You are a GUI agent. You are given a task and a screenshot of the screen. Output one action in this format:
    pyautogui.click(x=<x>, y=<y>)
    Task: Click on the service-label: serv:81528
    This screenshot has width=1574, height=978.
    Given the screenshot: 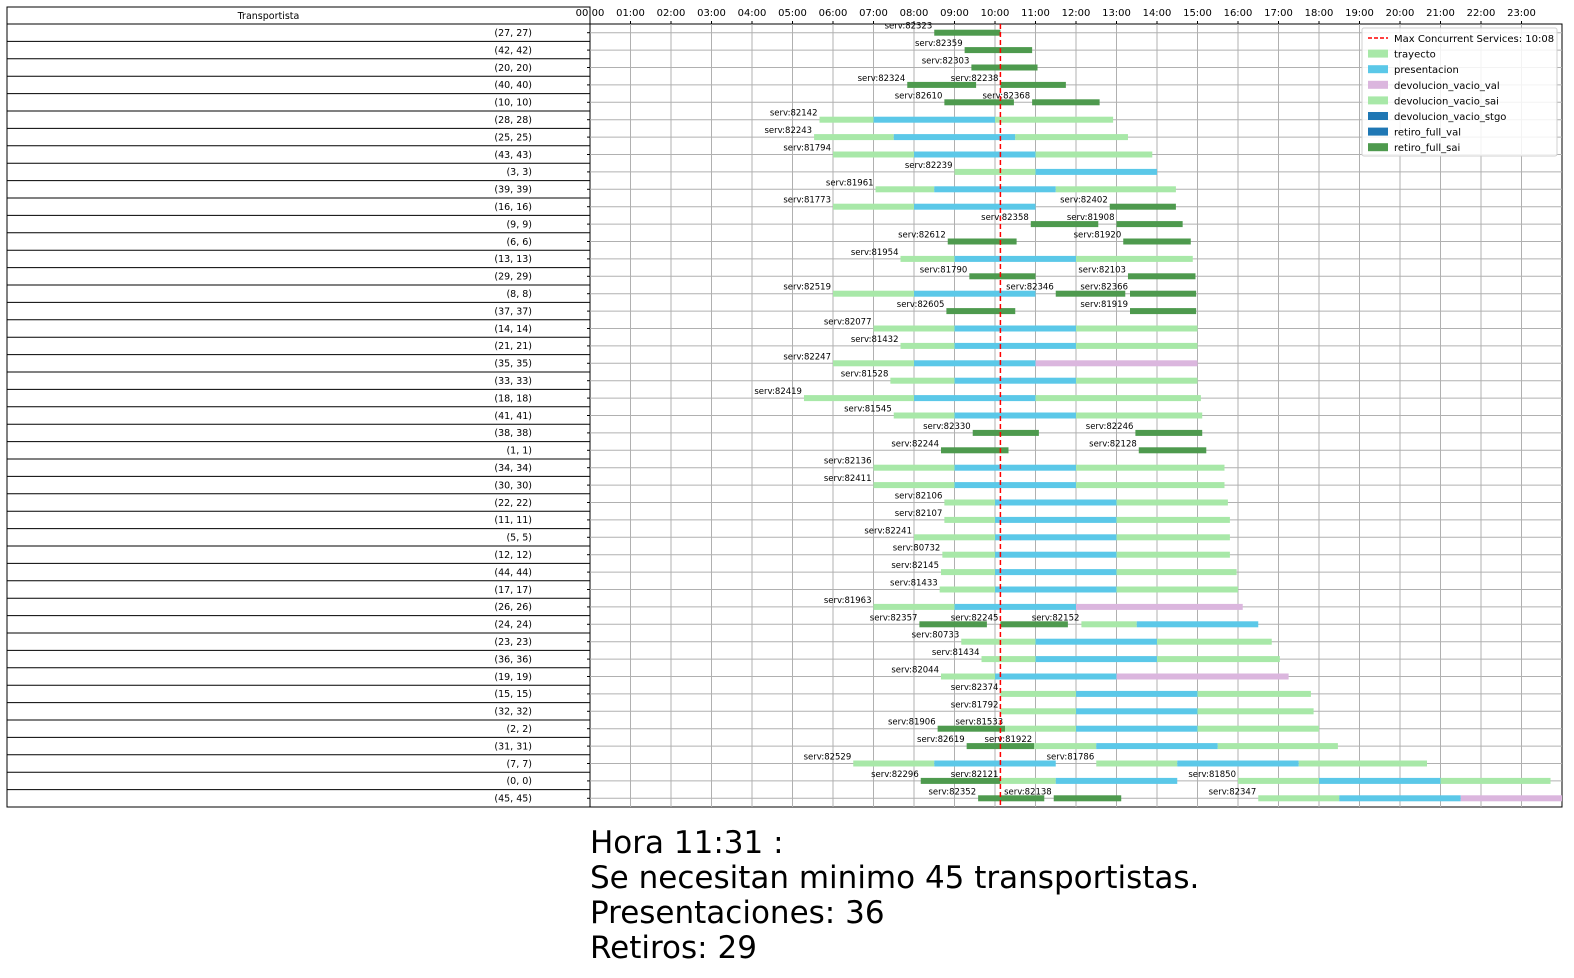 What is the action you would take?
    pyautogui.click(x=865, y=375)
    